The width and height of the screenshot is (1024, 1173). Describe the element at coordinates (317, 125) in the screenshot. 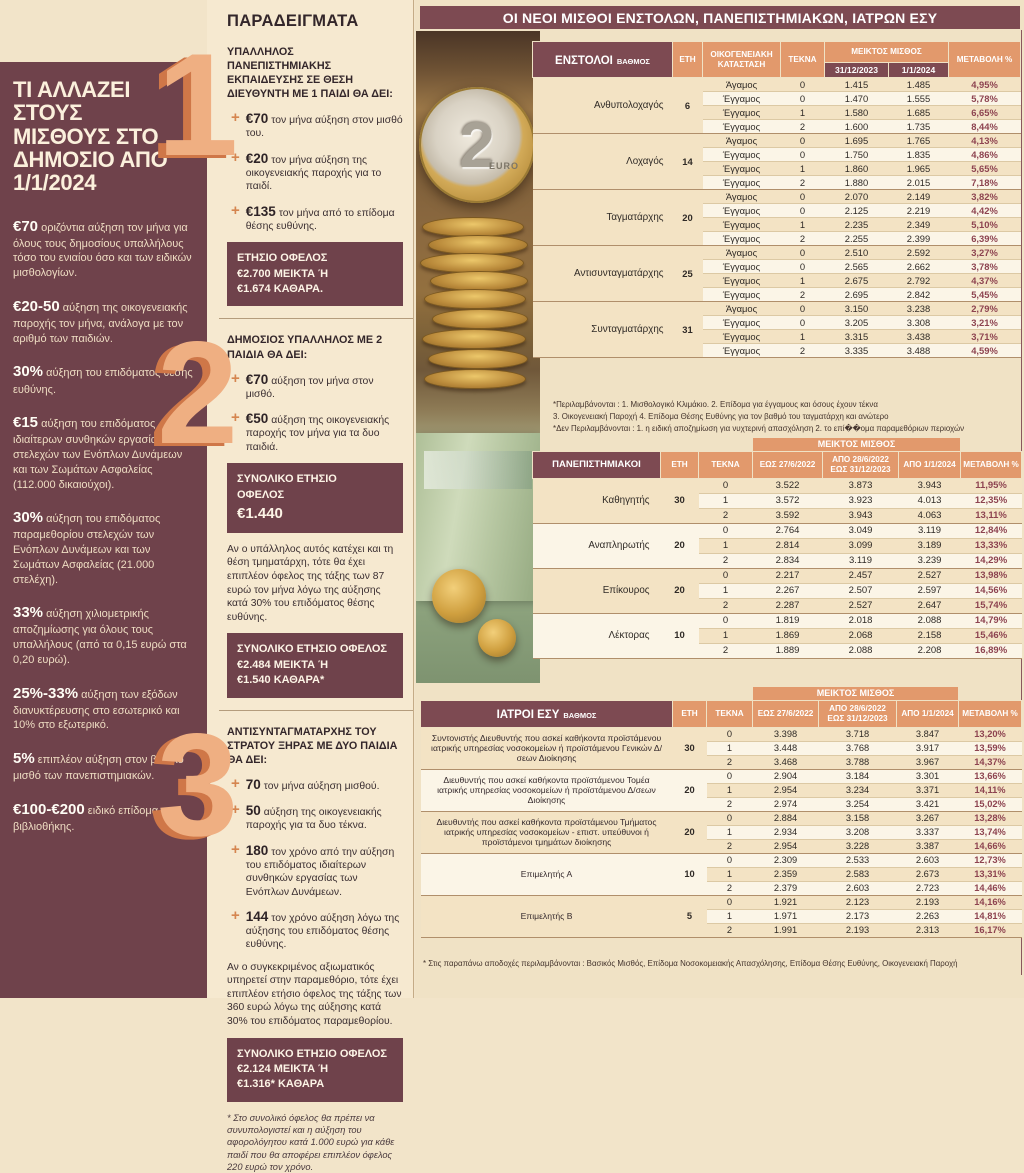

I see `bullet-item: + €70 τον μήνα αύξηση στον μισθό του.` at that location.